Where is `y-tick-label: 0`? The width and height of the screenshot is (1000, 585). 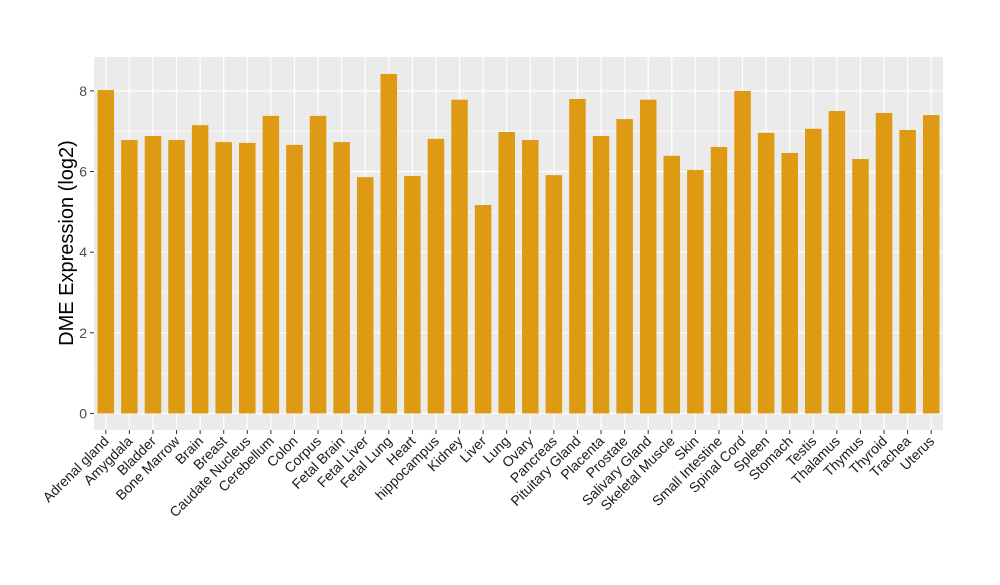 y-tick-label: 0 is located at coordinates (83, 413).